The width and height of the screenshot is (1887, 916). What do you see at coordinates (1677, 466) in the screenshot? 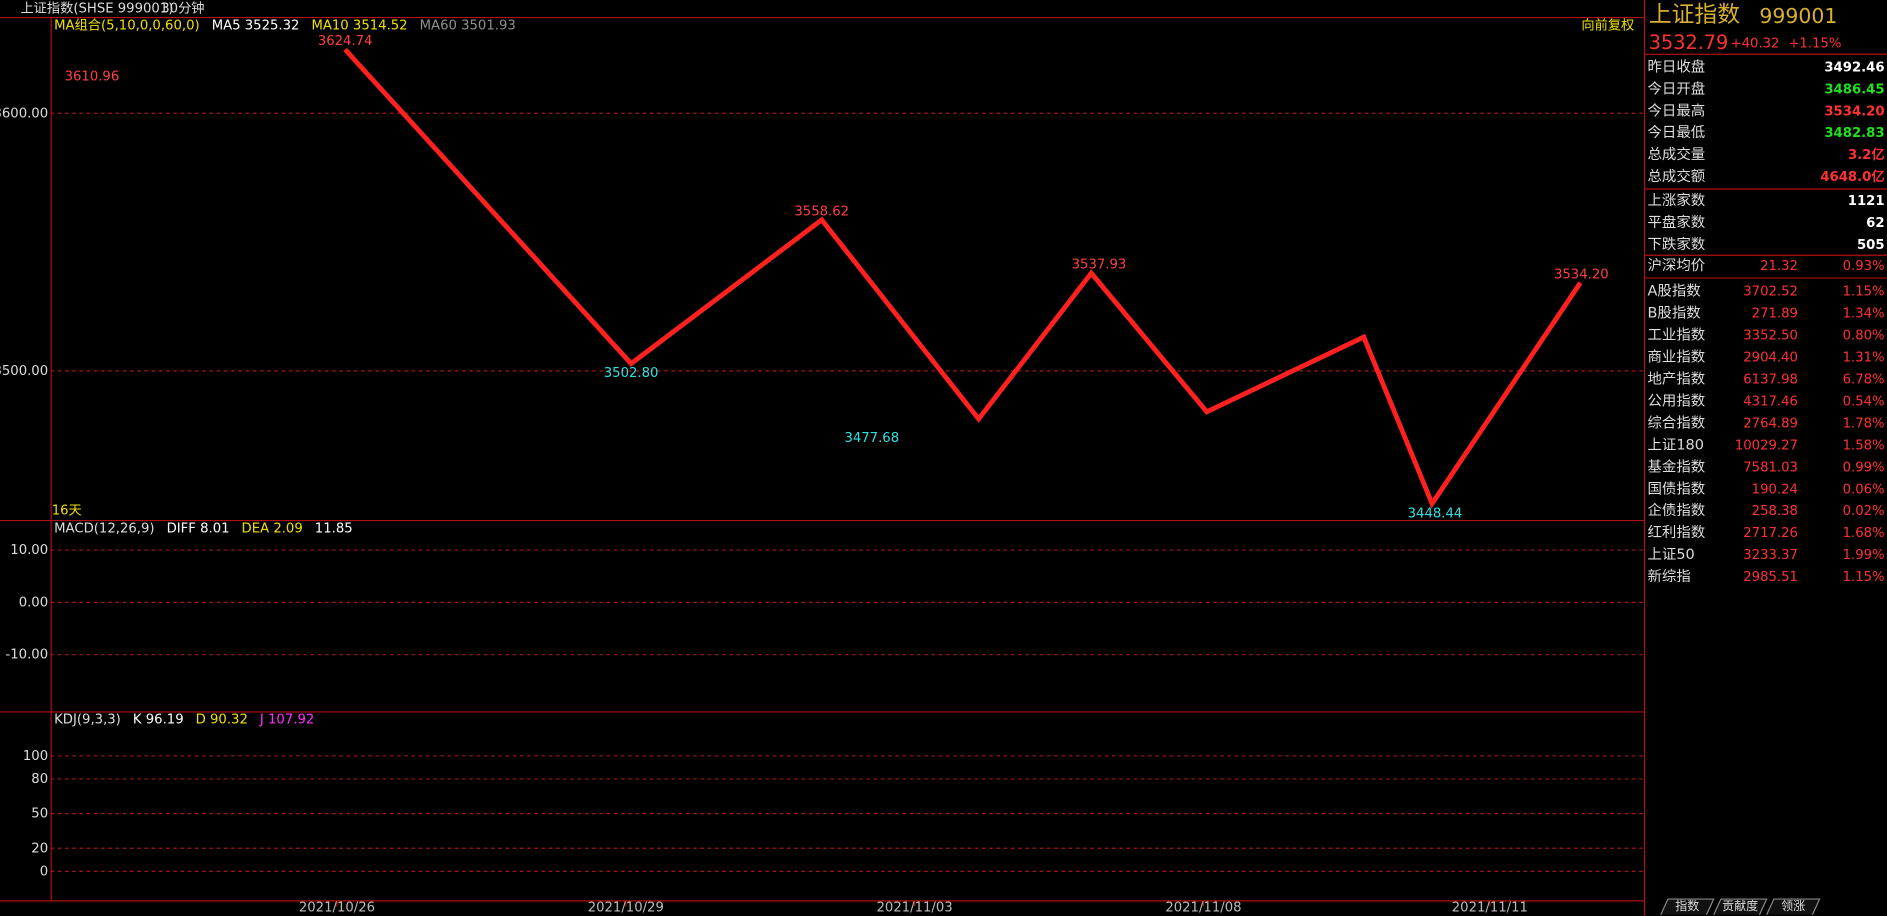
I see `row-label: 基金指数` at bounding box center [1677, 466].